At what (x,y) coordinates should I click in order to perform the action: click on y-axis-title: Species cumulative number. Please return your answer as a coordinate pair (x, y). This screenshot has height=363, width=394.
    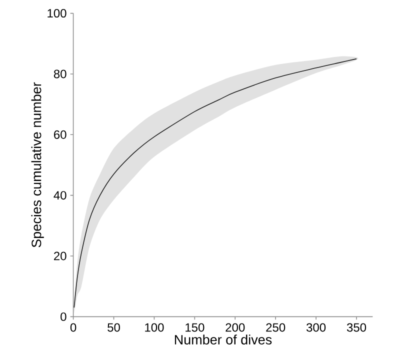
    Looking at the image, I should click on (37, 165).